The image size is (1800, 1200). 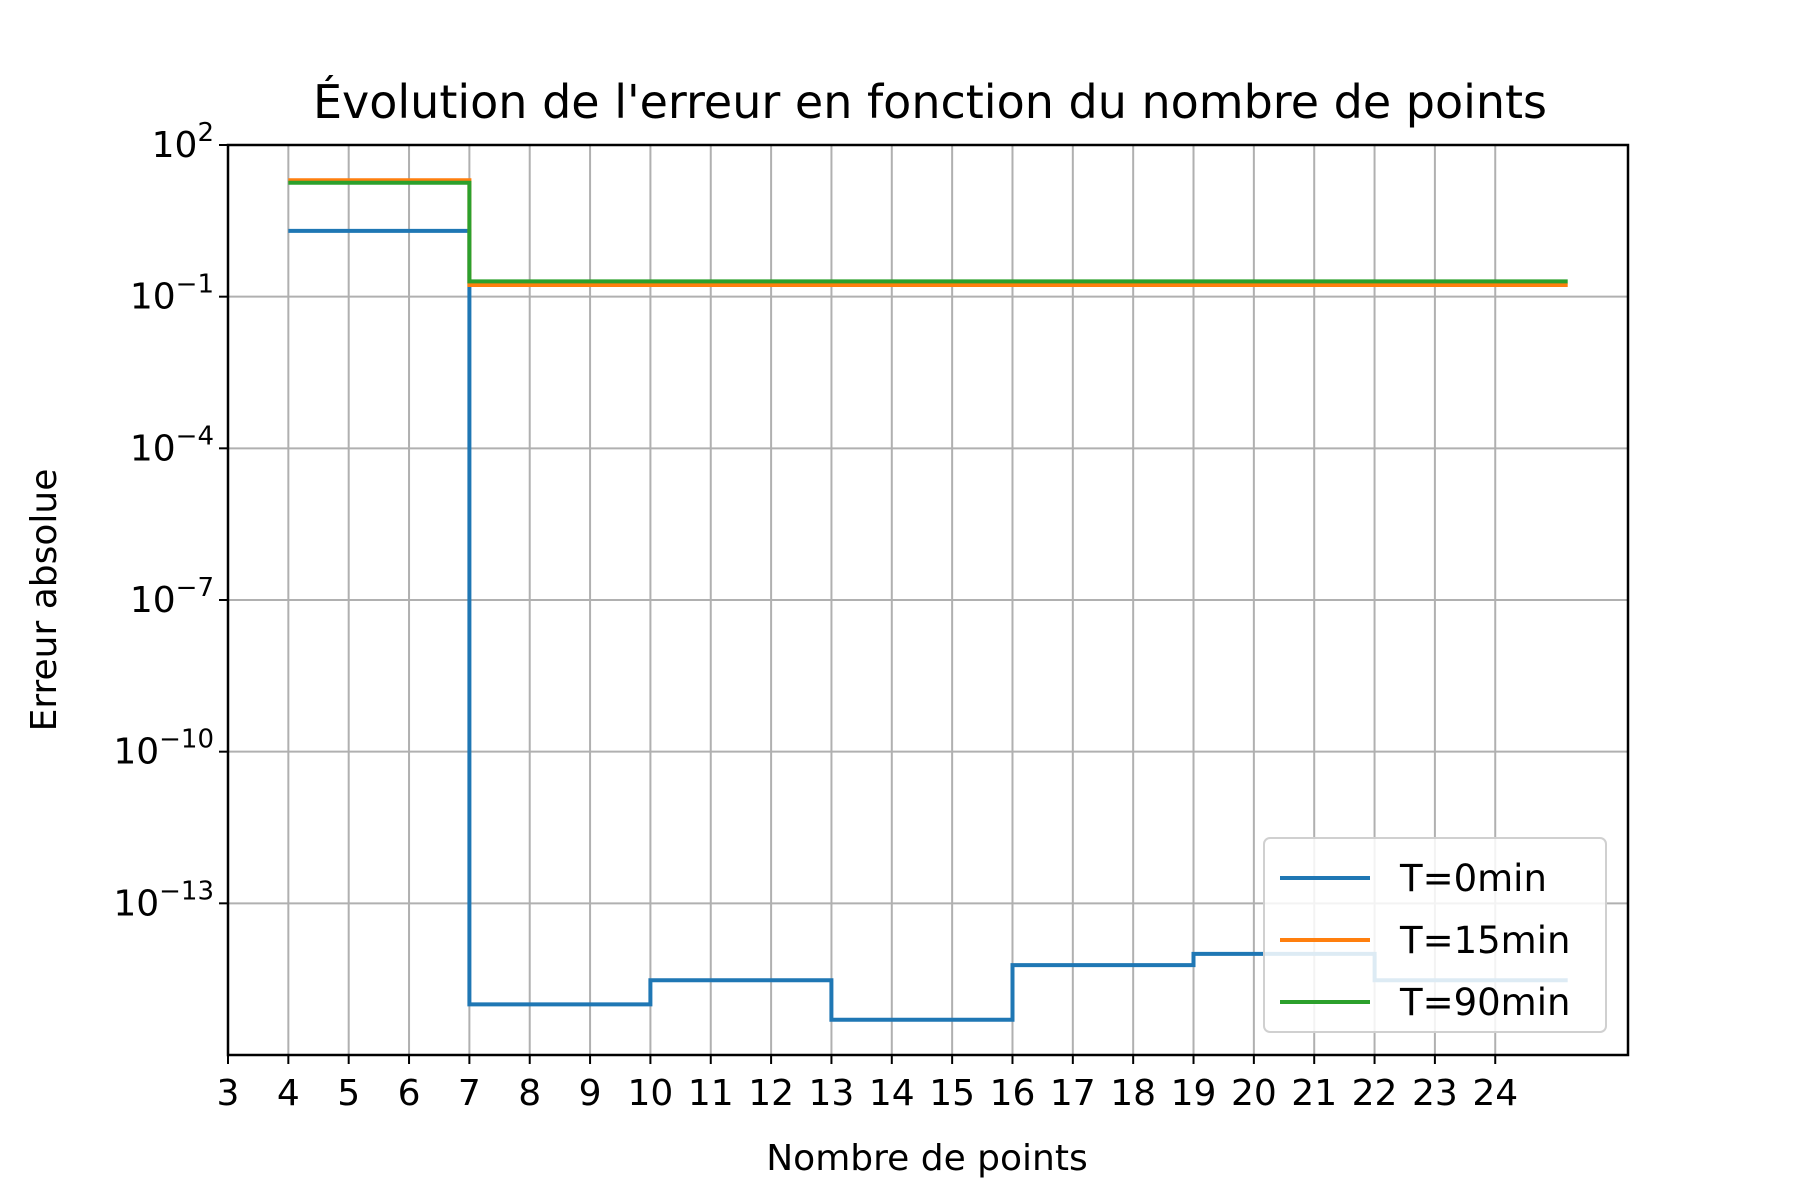 What do you see at coordinates (163, 749) in the screenshot?
I see `y-tick-label: 10⁻¹⁰` at bounding box center [163, 749].